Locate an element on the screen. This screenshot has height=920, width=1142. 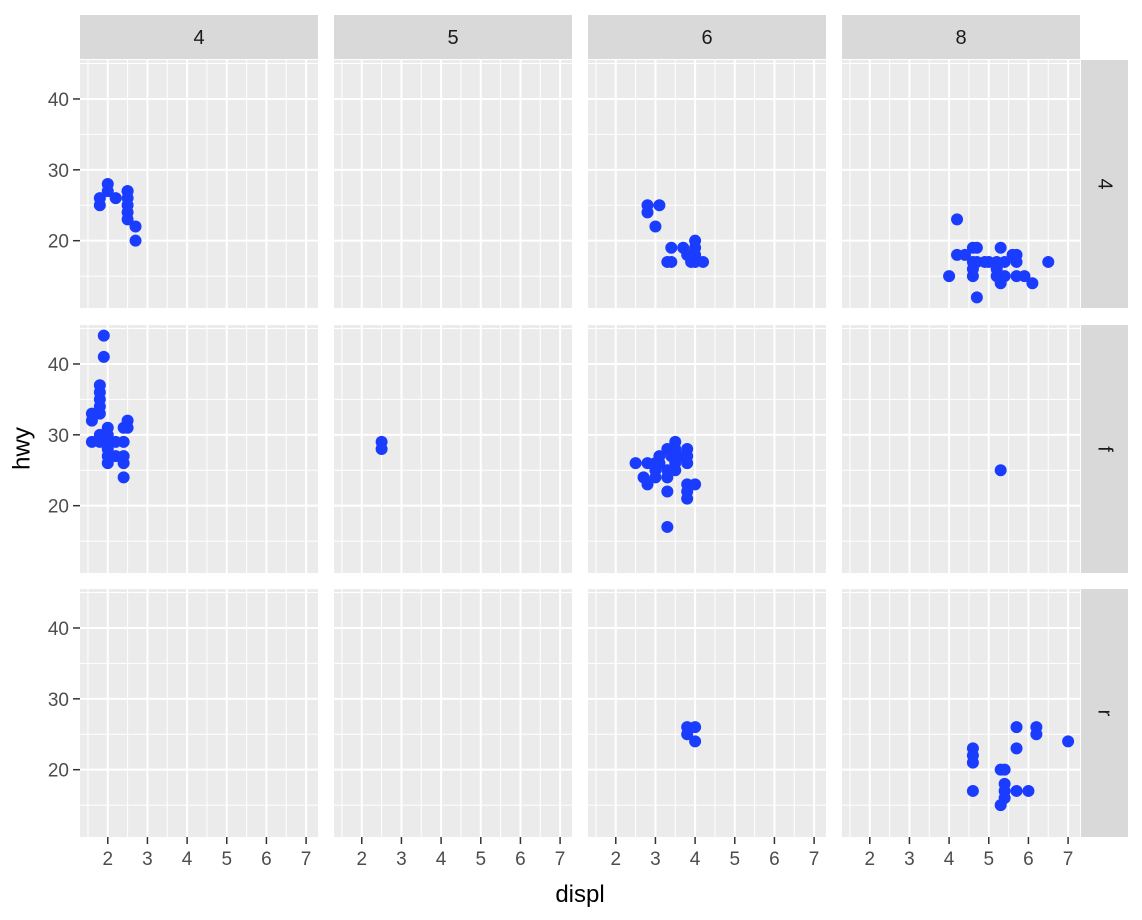
y-tick-label: 20 is located at coordinates (58, 242).